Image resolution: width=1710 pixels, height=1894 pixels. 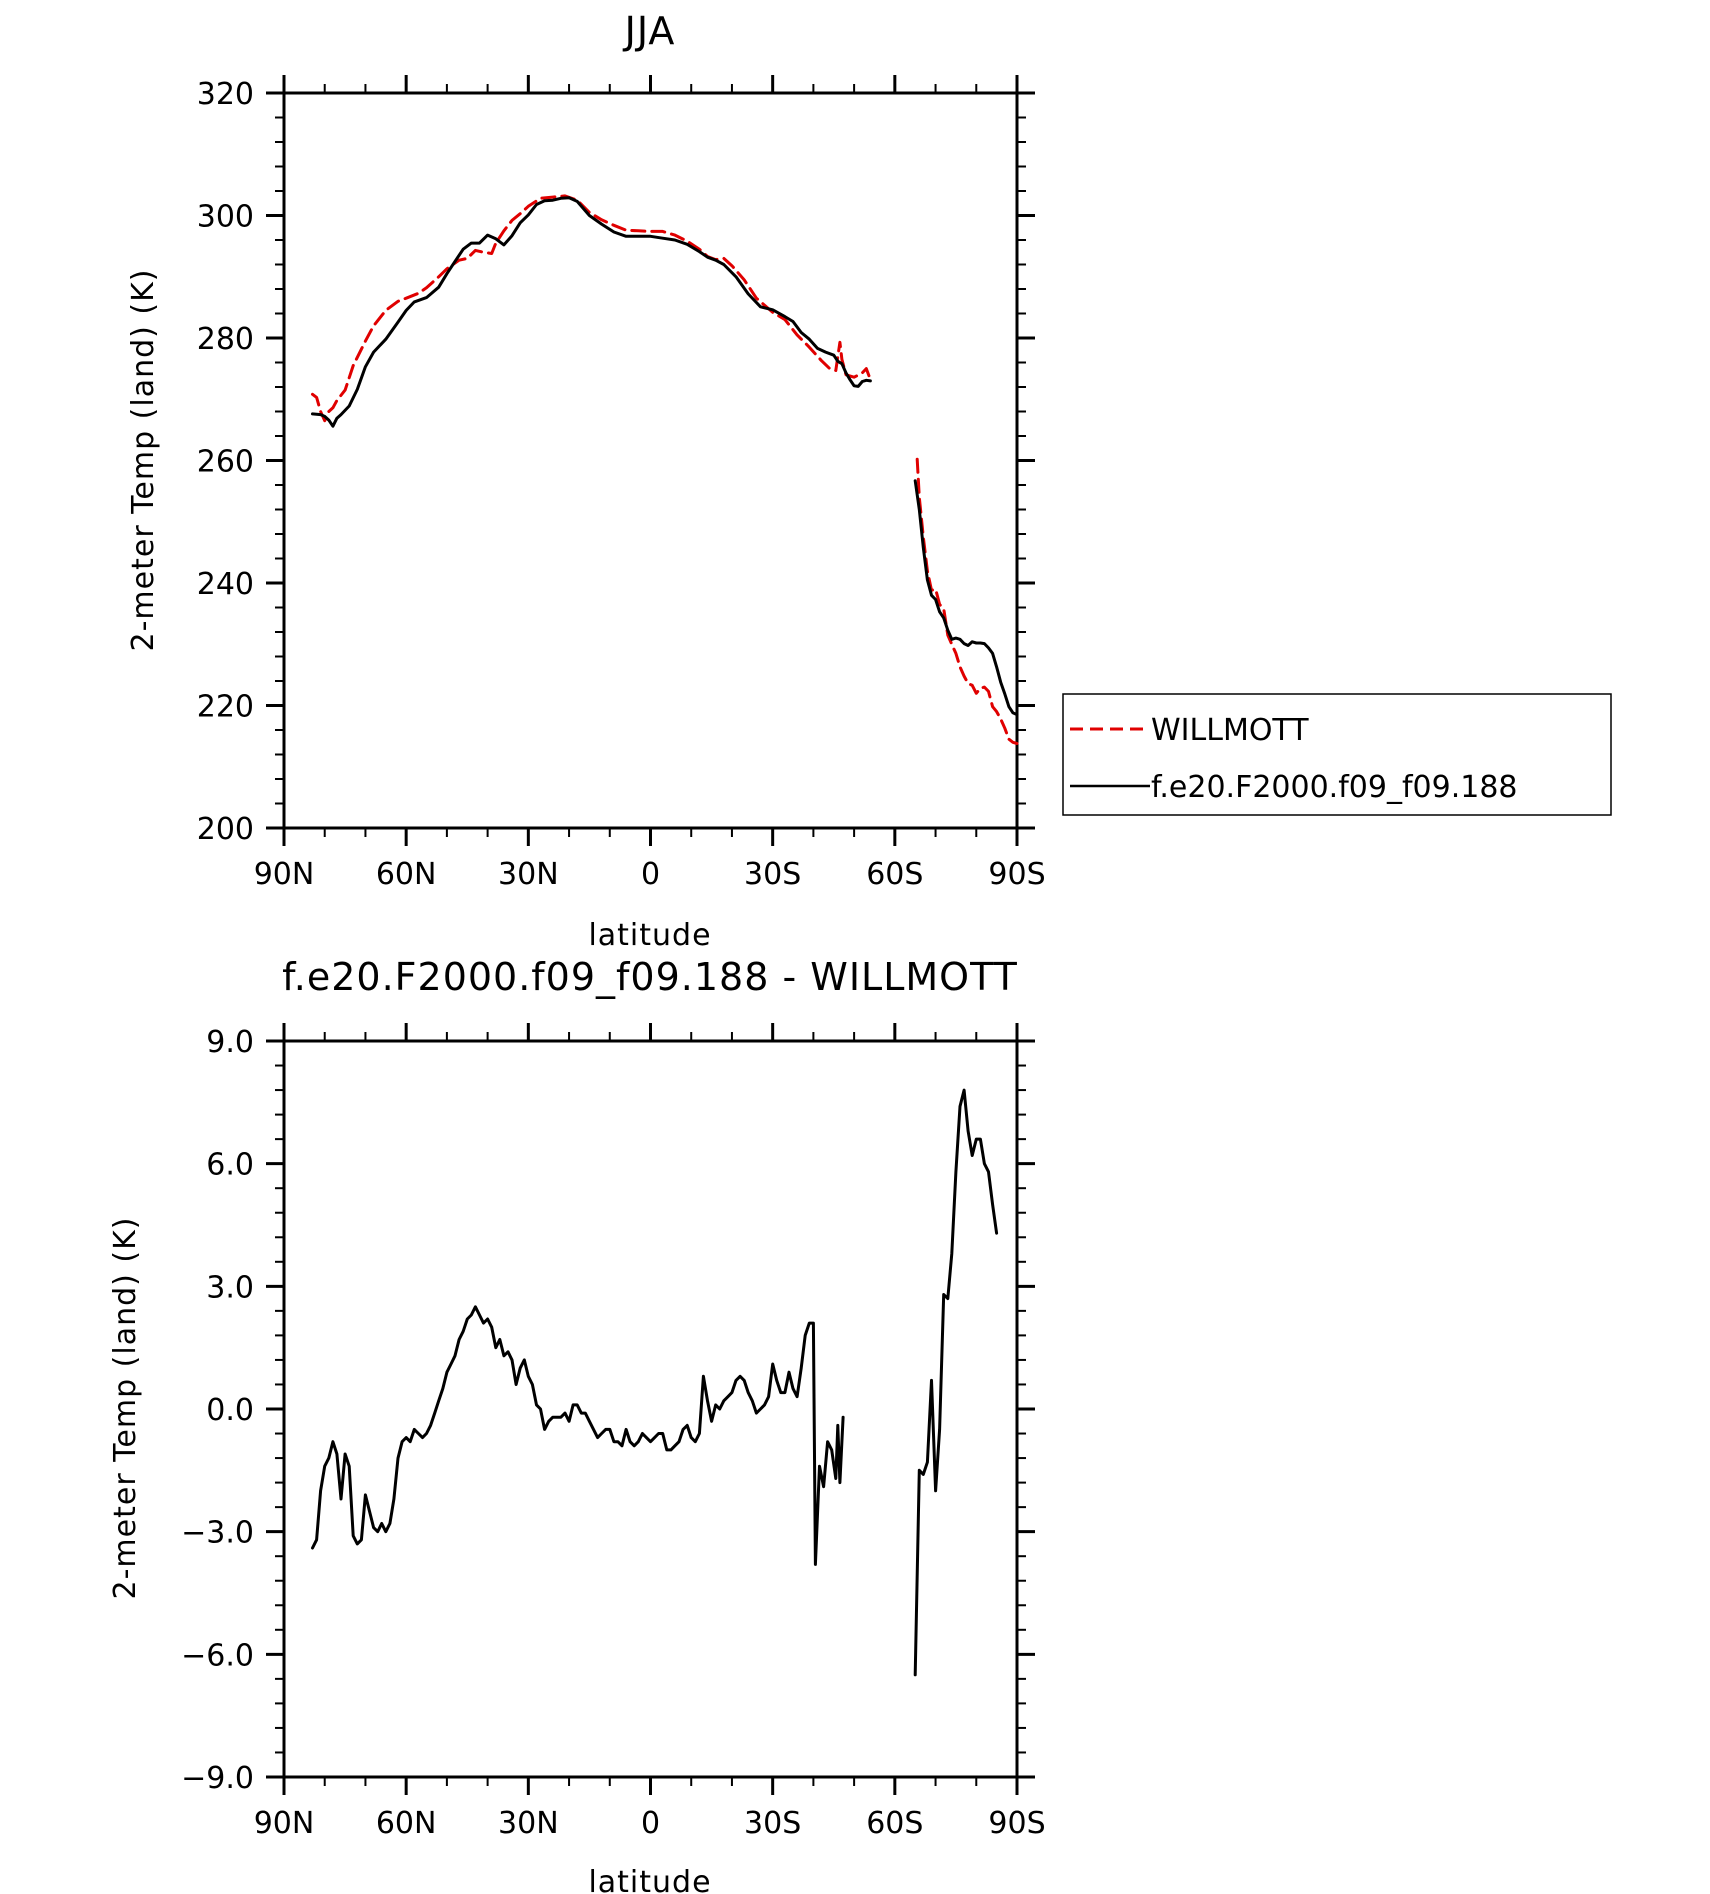 I want to click on legend-box, so click(x=1337, y=754).